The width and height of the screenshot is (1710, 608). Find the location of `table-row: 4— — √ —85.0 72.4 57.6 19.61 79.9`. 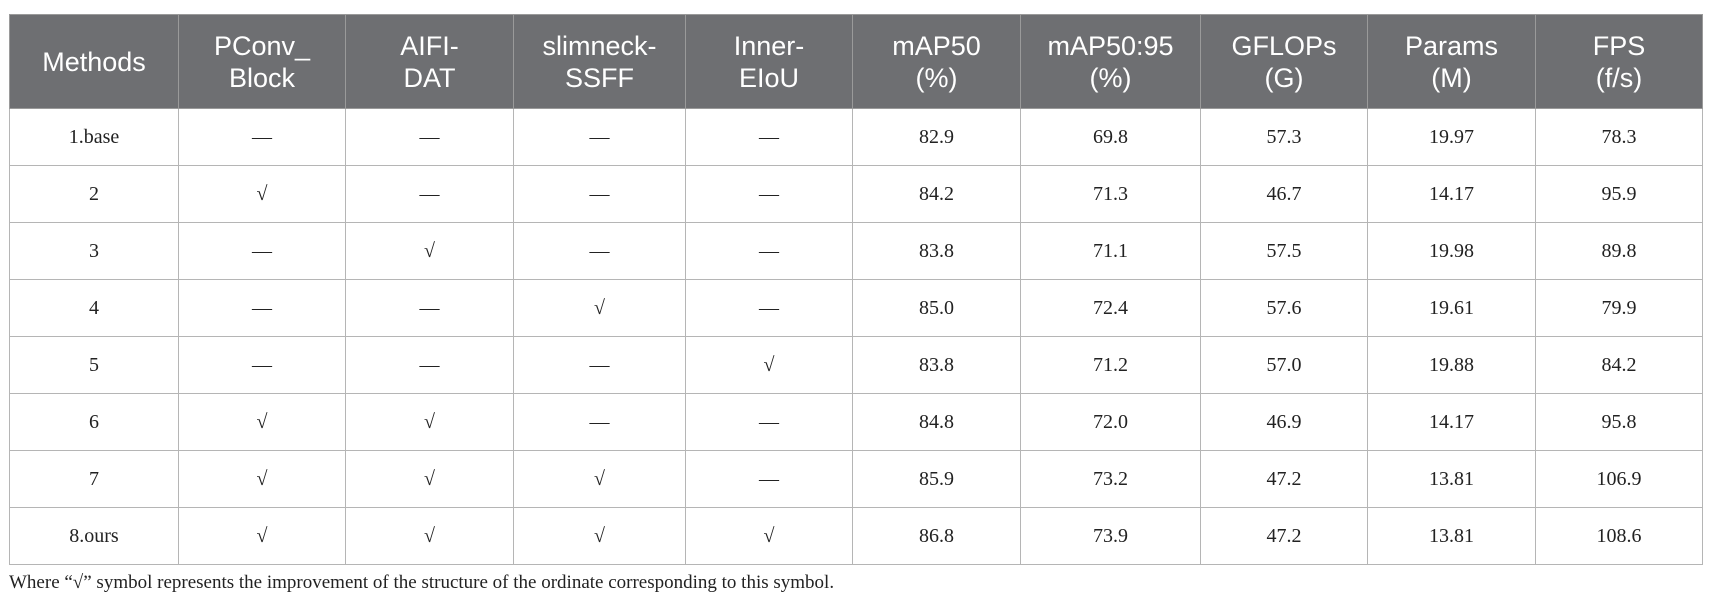

table-row: 4— — √ —85.0 72.4 57.6 19.61 79.9 is located at coordinates (856, 308).